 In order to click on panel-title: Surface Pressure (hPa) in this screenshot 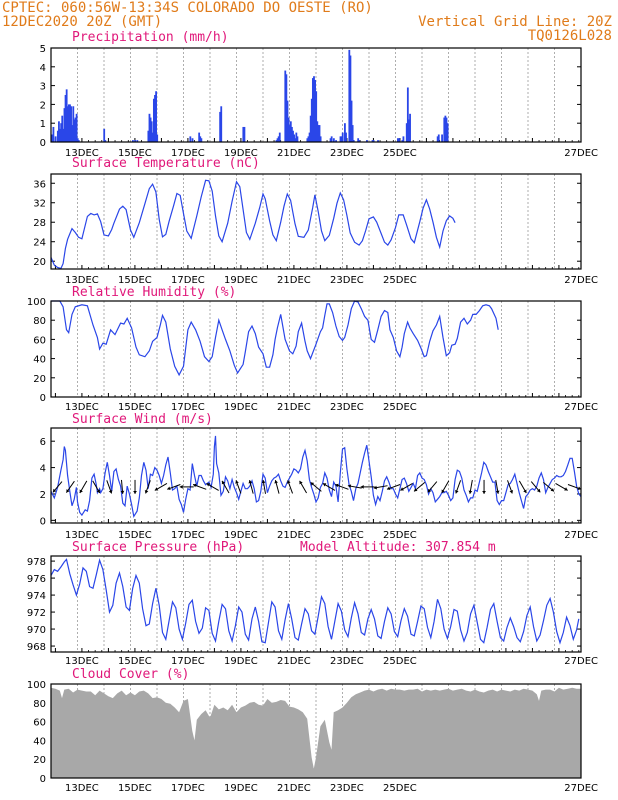, I will do `click(158, 547)`.